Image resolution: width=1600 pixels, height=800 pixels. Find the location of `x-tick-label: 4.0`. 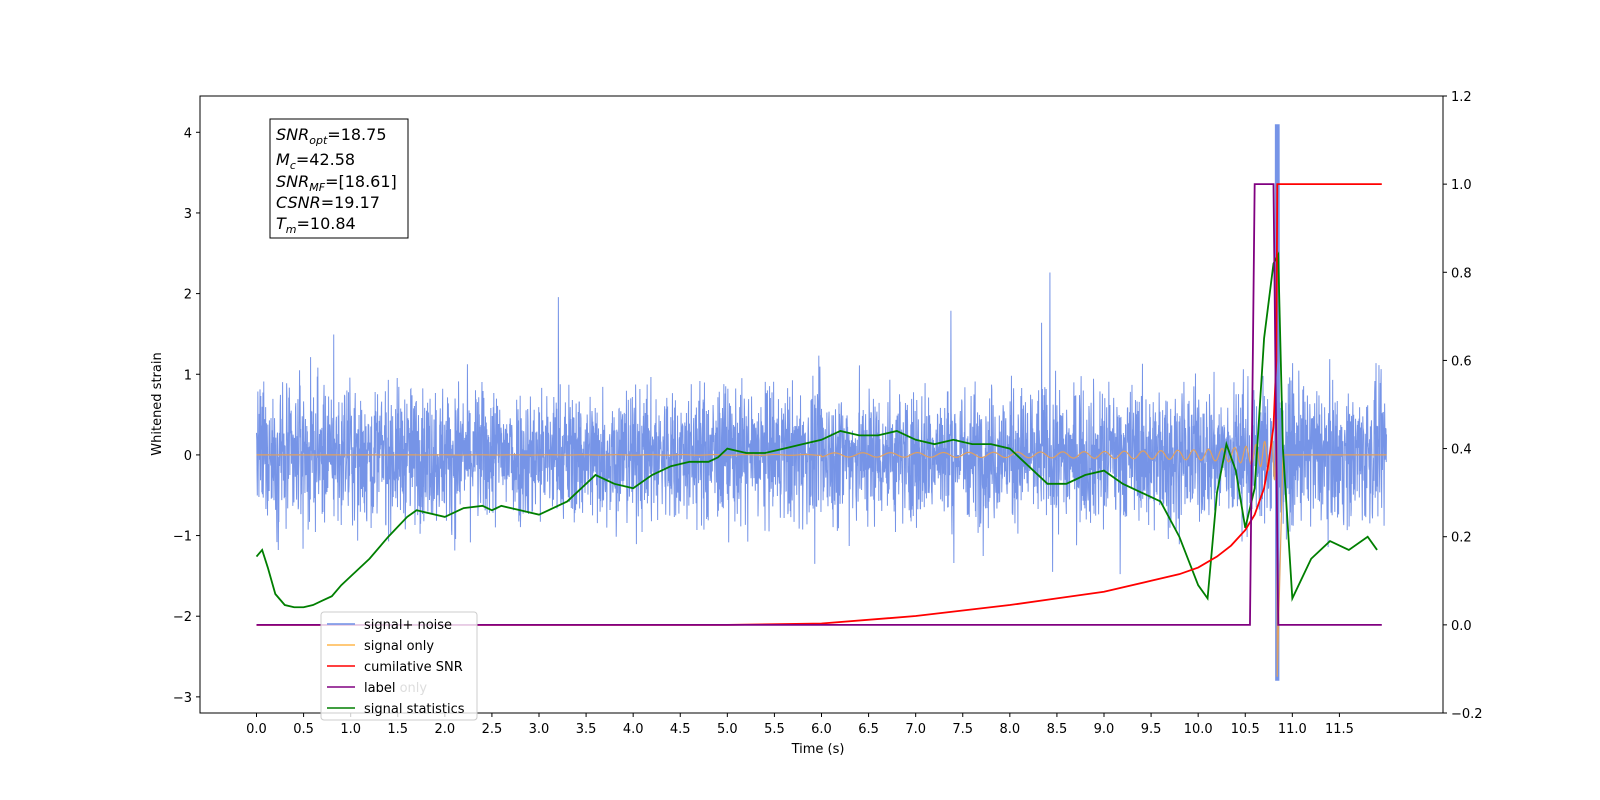

x-tick-label: 4.0 is located at coordinates (633, 729).